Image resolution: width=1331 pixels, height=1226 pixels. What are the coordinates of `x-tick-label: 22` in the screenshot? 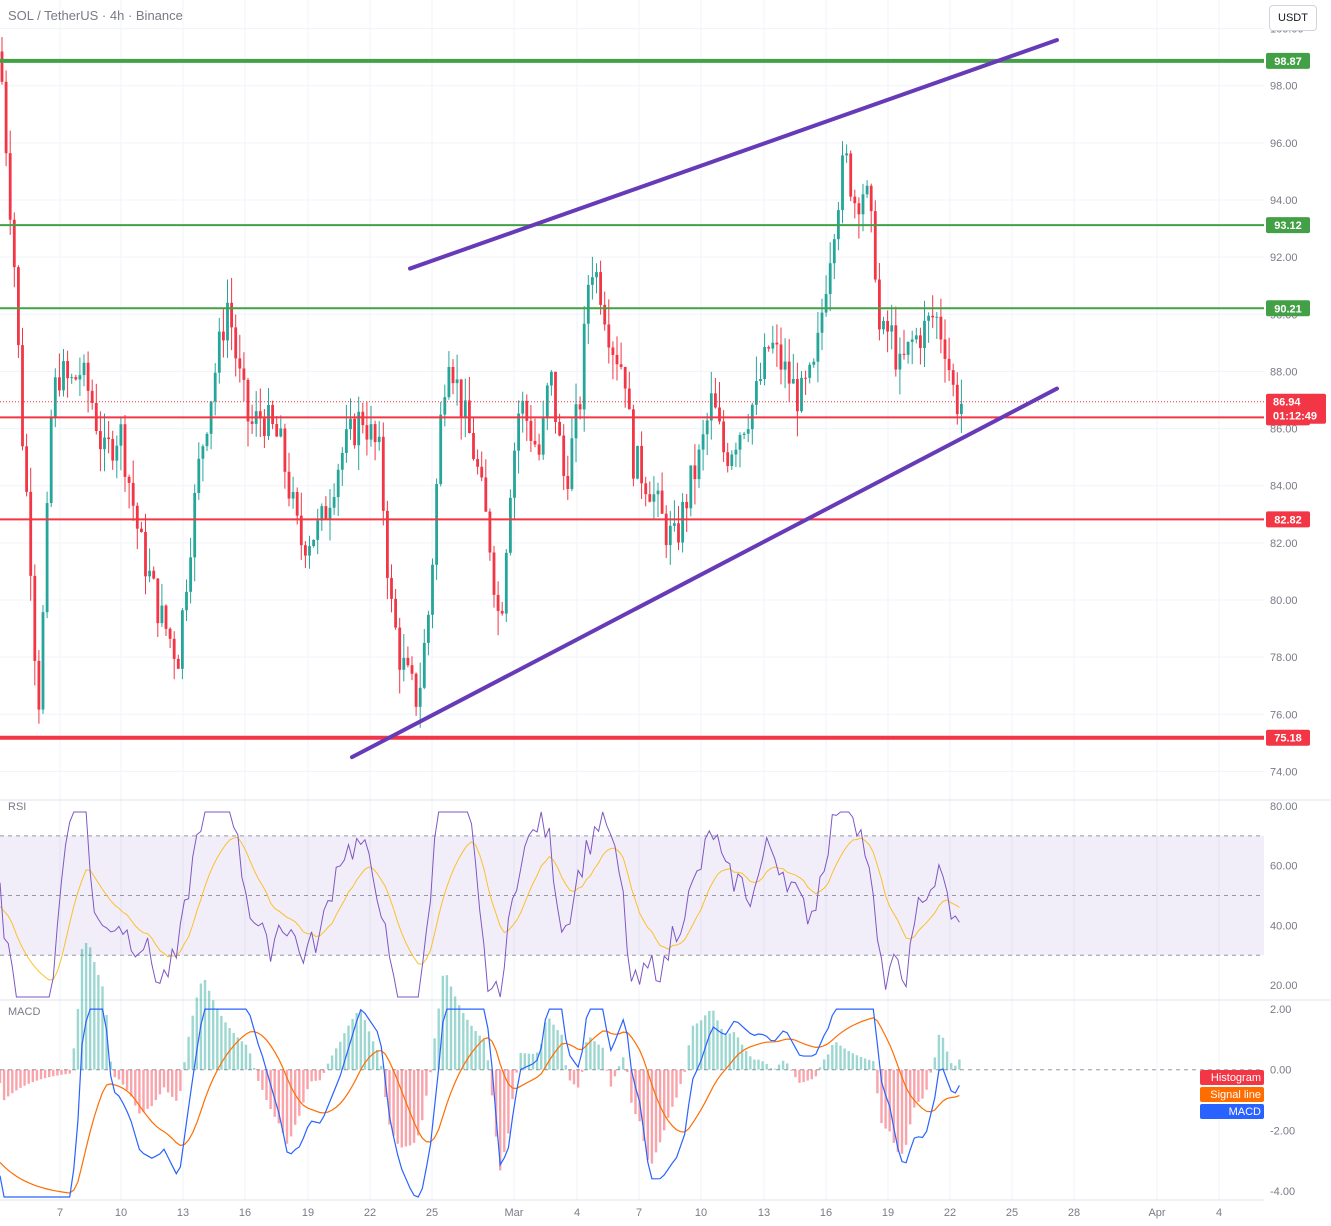 It's located at (370, 1213).